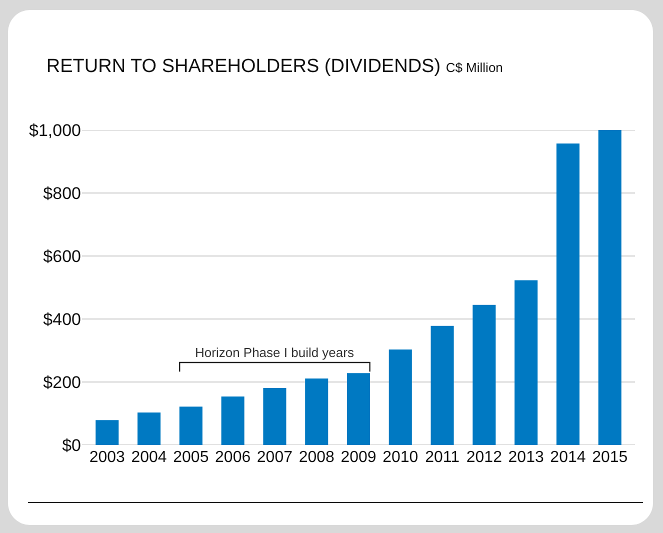 The width and height of the screenshot is (663, 533). What do you see at coordinates (62, 256) in the screenshot?
I see `y-tick-label: $600` at bounding box center [62, 256].